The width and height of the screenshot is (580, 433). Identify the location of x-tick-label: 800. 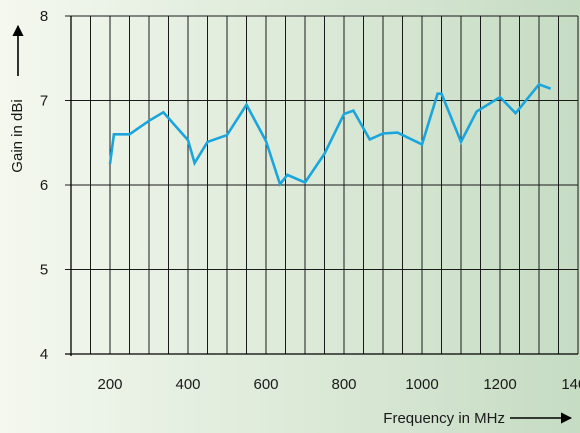
(343, 384).